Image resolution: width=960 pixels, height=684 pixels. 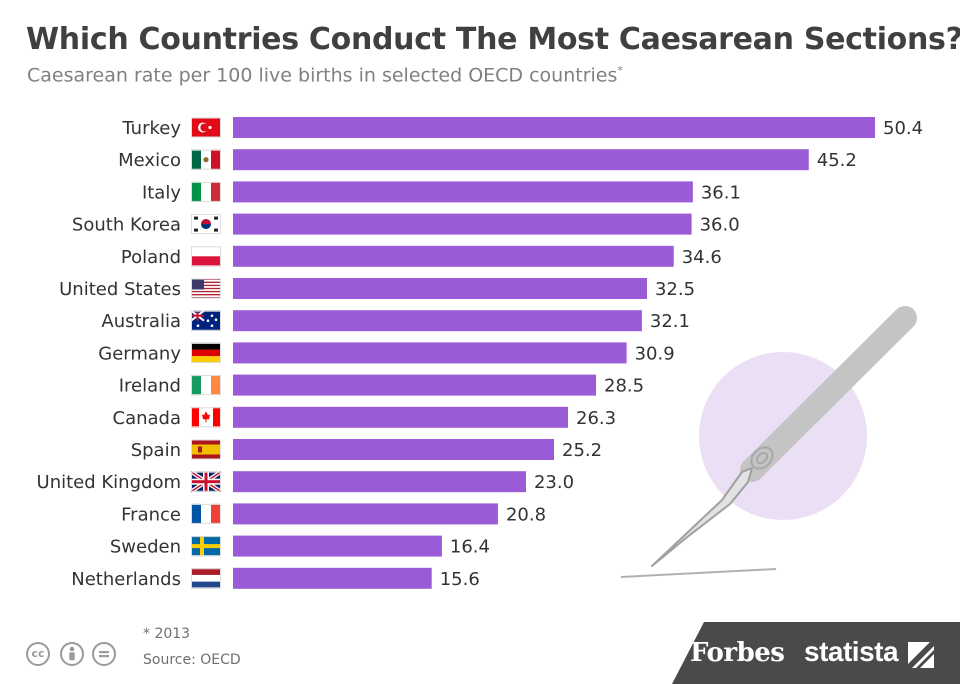 I want to click on value-label: 25.2, so click(x=582, y=450).